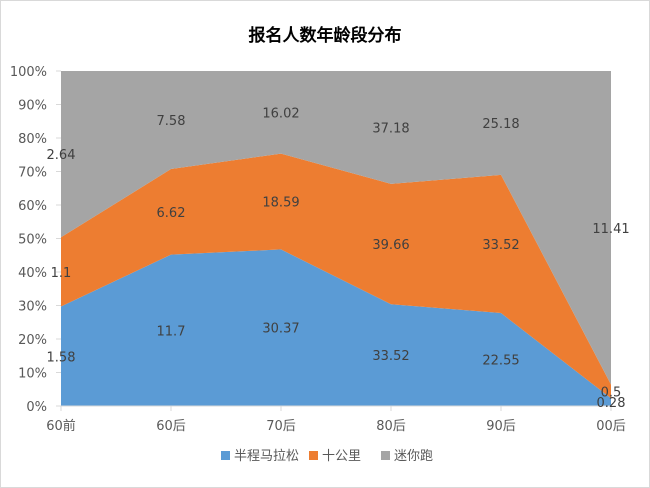 This screenshot has height=488, width=650. I want to click on data-label: 37.18, so click(390, 128).